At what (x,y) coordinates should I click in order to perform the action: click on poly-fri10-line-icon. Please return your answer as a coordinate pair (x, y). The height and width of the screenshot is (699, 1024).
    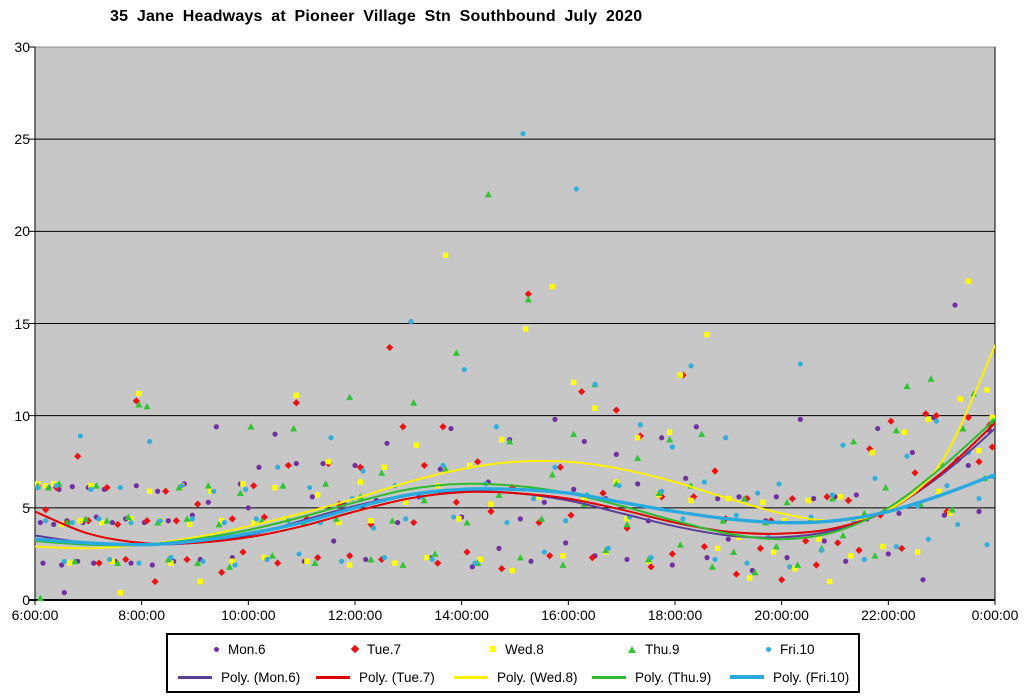
    Looking at the image, I should click on (747, 677).